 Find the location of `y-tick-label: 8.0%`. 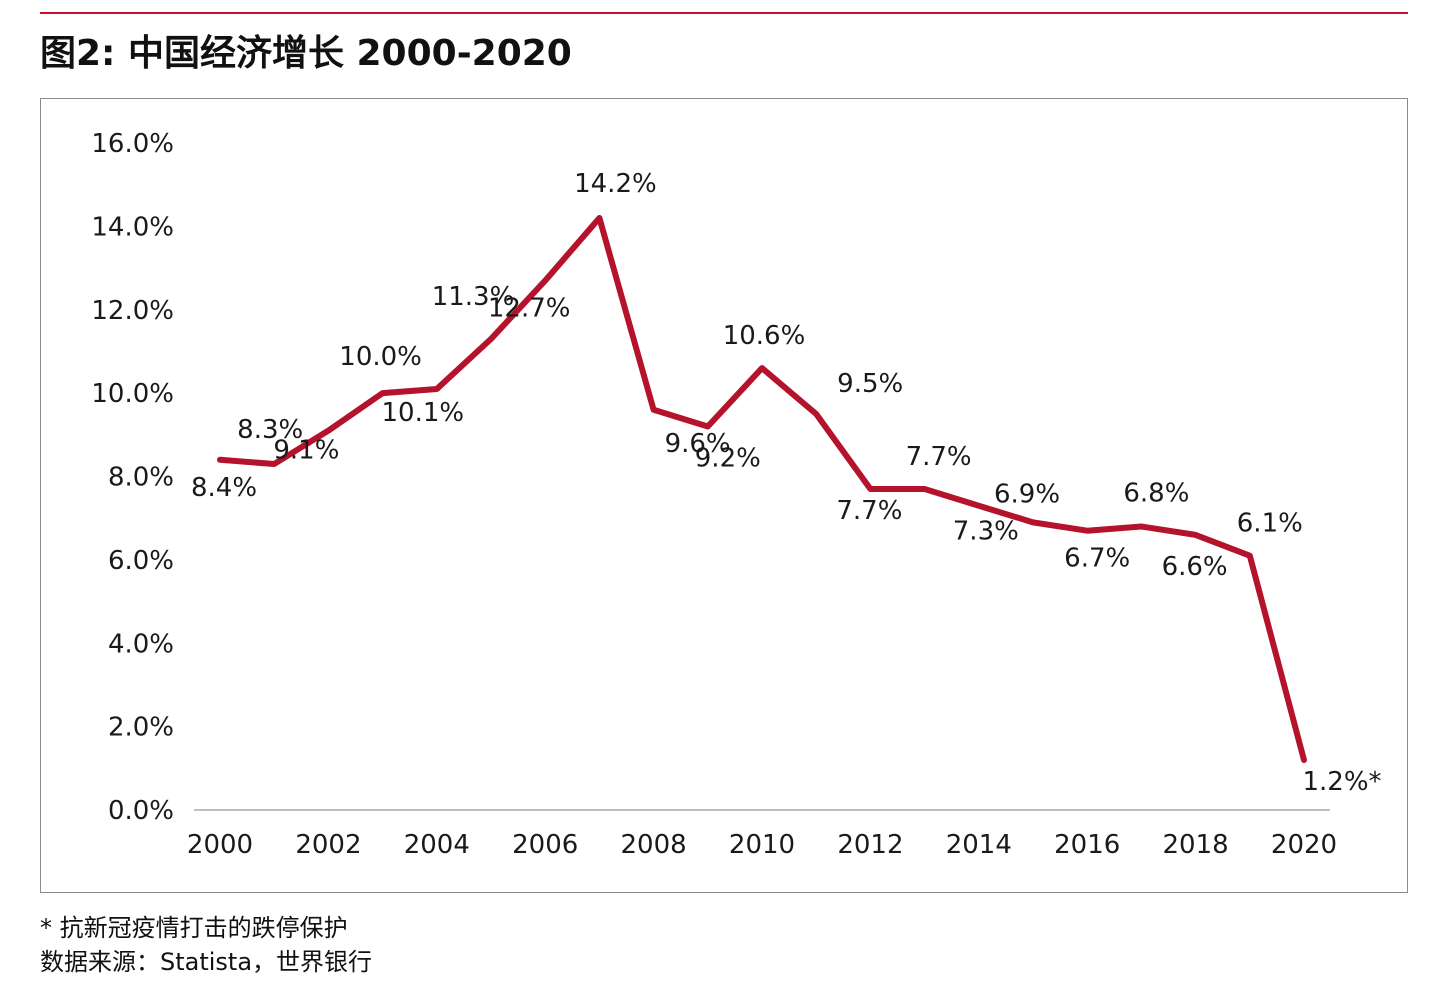

y-tick-label: 8.0% is located at coordinates (141, 478).